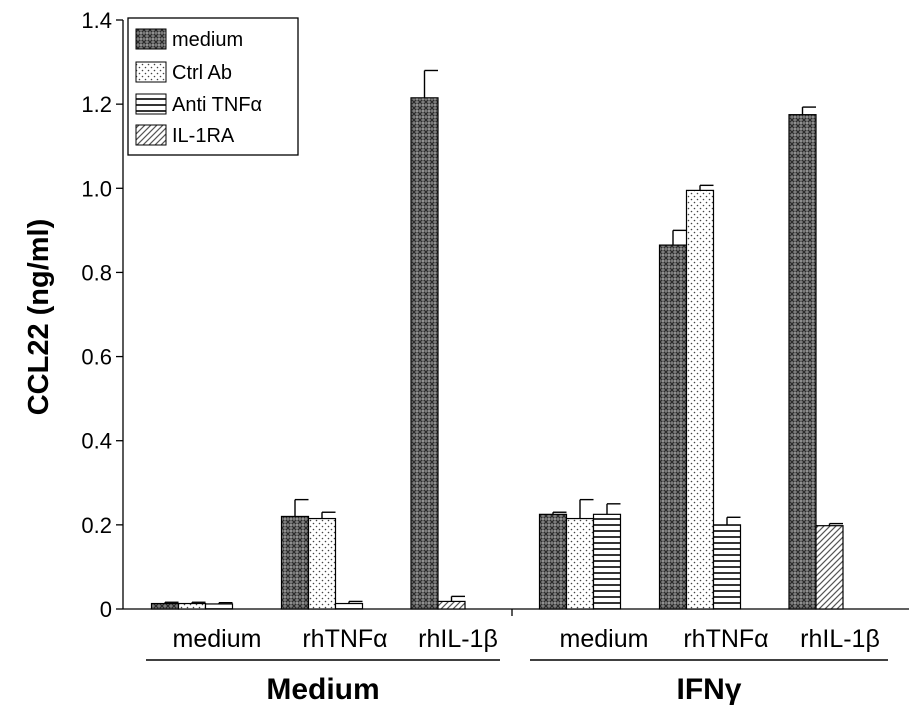 This screenshot has height=712, width=911. What do you see at coordinates (102, 315) in the screenshot?
I see `y-axis: 0 0.2 0.4 0.6 0.8 1.0 1.2 1.4` at bounding box center [102, 315].